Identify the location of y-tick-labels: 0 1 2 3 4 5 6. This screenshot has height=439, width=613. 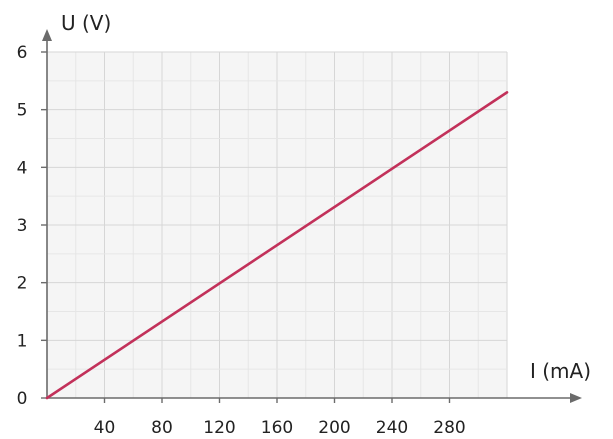
(22, 226).